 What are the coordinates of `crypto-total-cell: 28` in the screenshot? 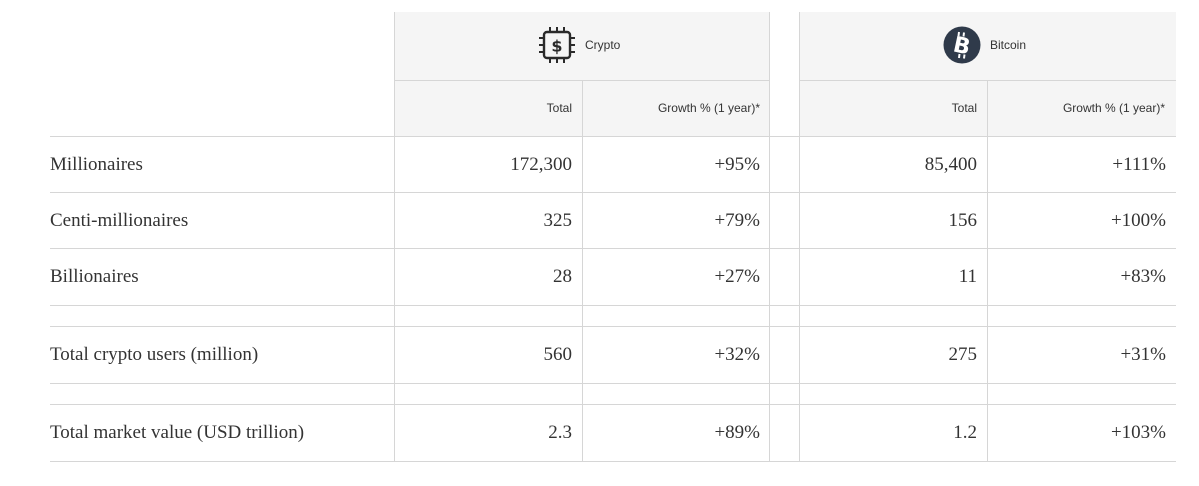 It's located at (562, 276).